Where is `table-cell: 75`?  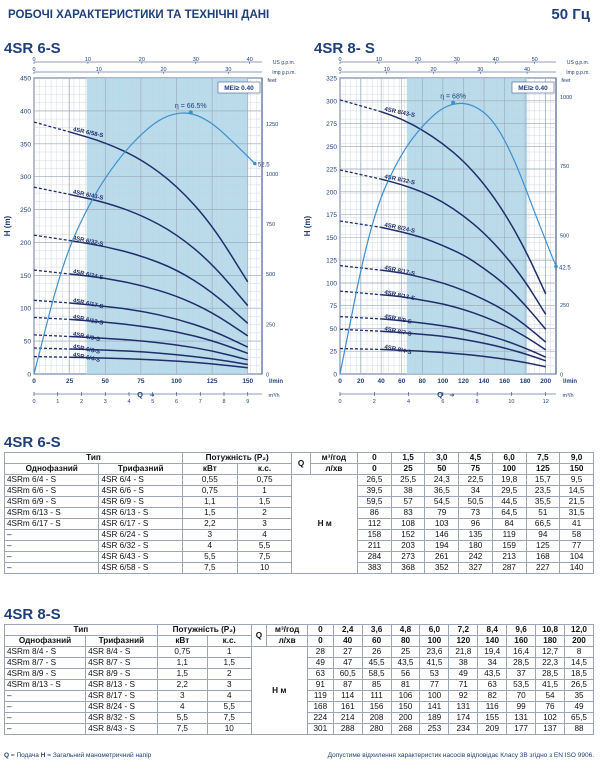
table-cell: 75 is located at coordinates (475, 469).